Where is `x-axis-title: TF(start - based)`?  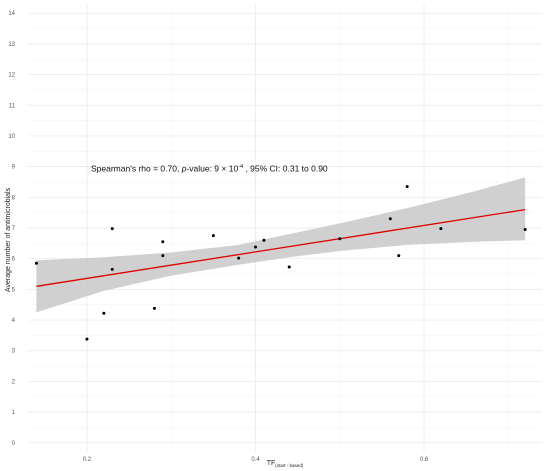 x-axis-title: TF(start - based) is located at coordinates (285, 464).